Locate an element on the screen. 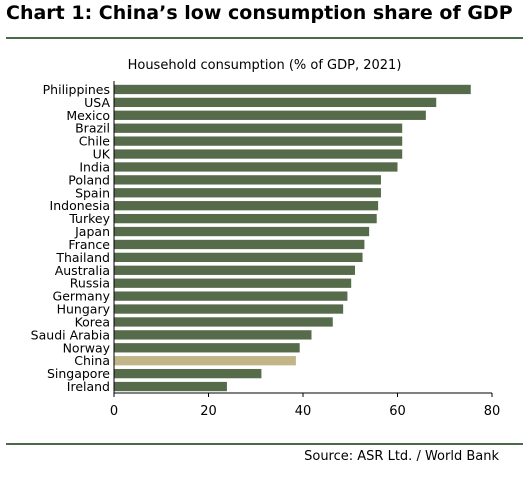 The image size is (529, 480). x-tick-label: 60 is located at coordinates (397, 411).